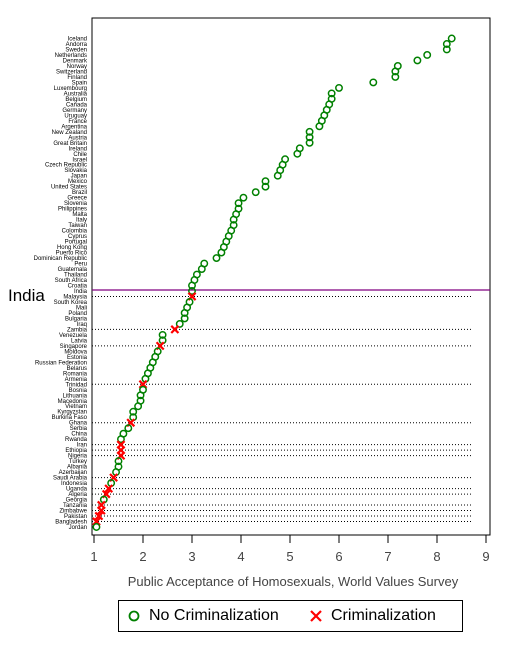 The width and height of the screenshot is (510, 655). I want to click on x-tick-label: 3, so click(191, 556).